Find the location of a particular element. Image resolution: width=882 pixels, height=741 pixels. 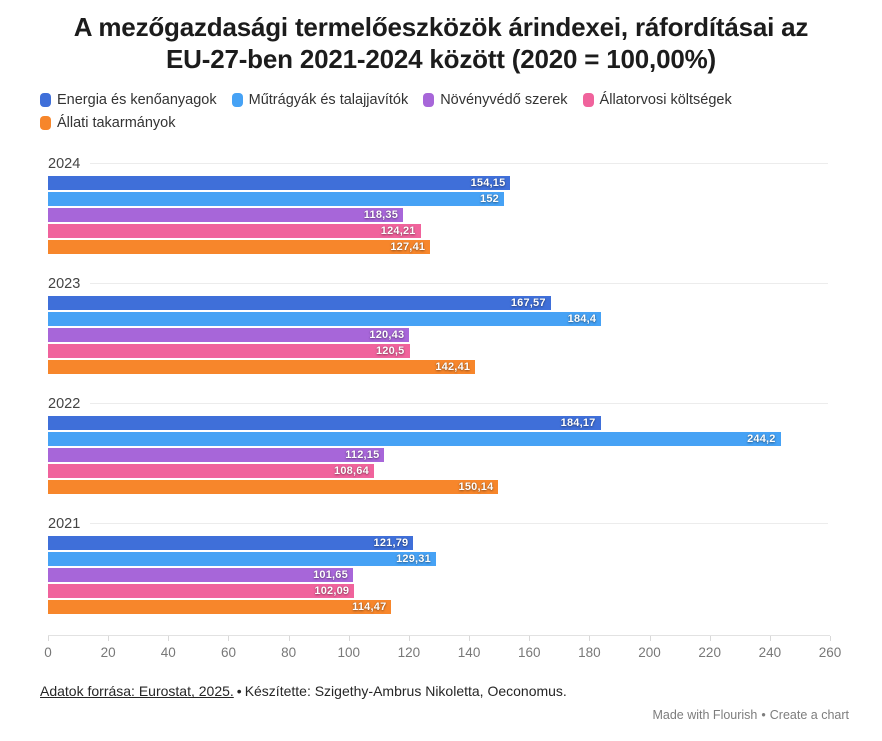

bar-value-label: 124,21 is located at coordinates (398, 231).